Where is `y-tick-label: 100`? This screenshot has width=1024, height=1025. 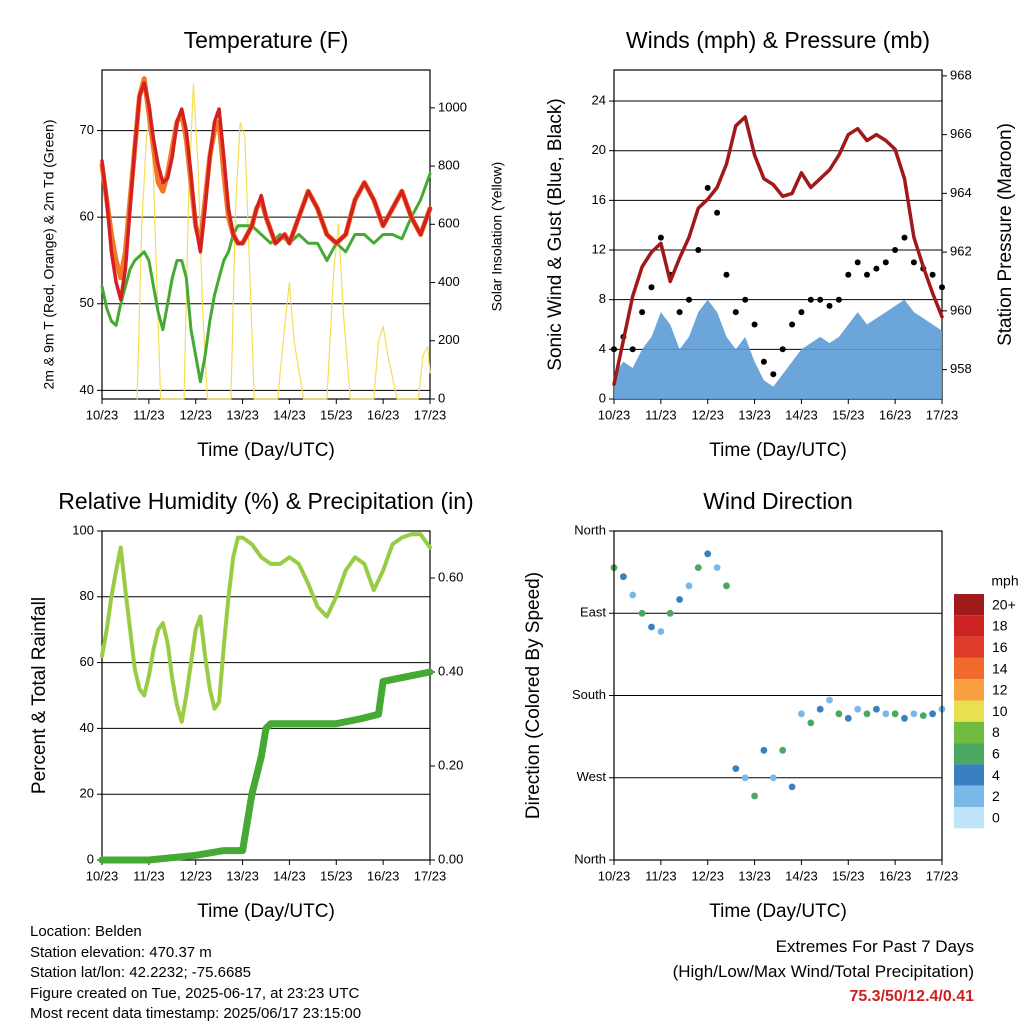 y-tick-label: 100 is located at coordinates (83, 529).